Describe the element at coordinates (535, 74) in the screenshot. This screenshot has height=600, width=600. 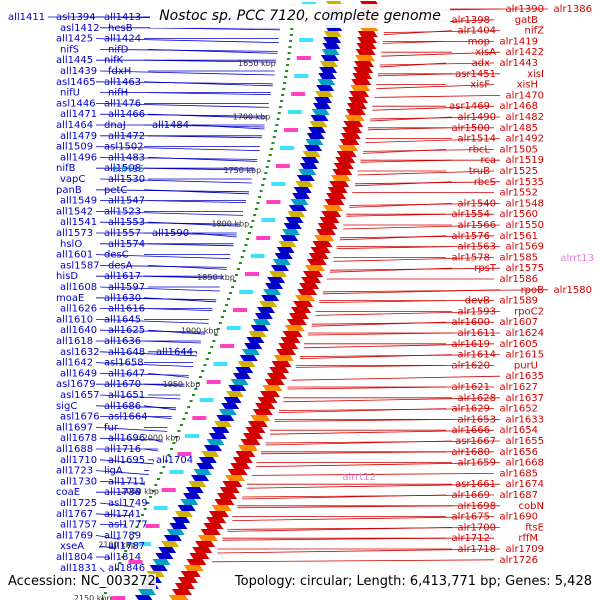
I see `right-gene-label: xisI` at that location.